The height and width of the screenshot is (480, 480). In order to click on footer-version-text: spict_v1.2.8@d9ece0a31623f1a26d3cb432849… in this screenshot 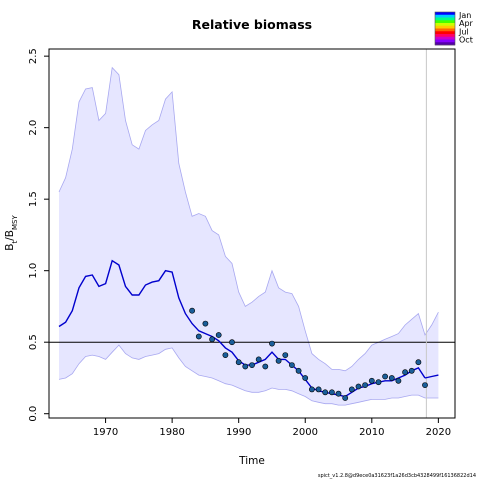, I will do `click(397, 476)`.